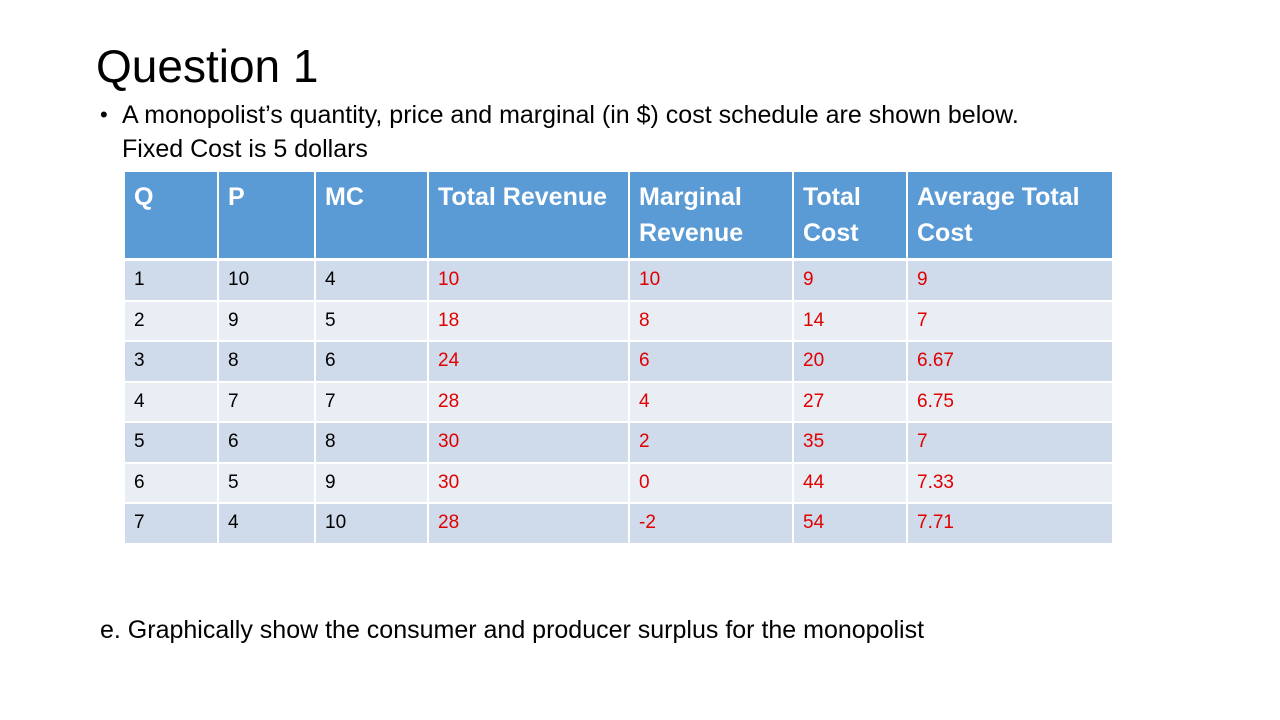 This screenshot has height=720, width=1280. Describe the element at coordinates (850, 443) in the screenshot. I see `cell-total-cost: 35` at that location.